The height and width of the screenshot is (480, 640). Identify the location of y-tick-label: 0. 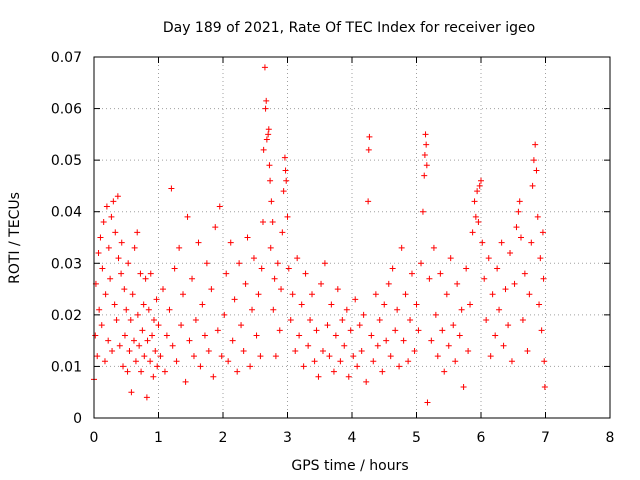
(77, 419).